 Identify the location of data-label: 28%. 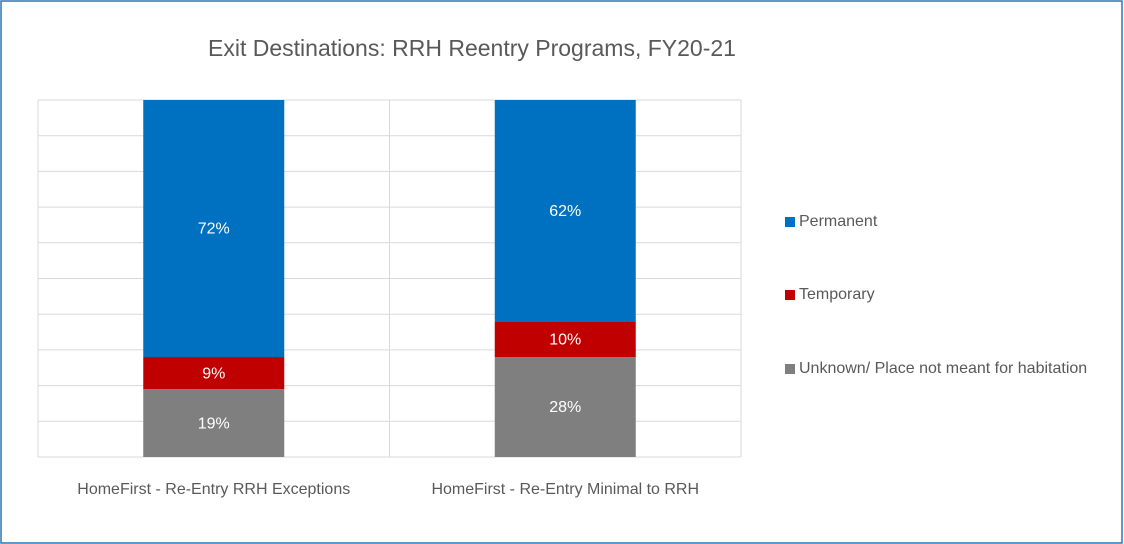
(565, 407).